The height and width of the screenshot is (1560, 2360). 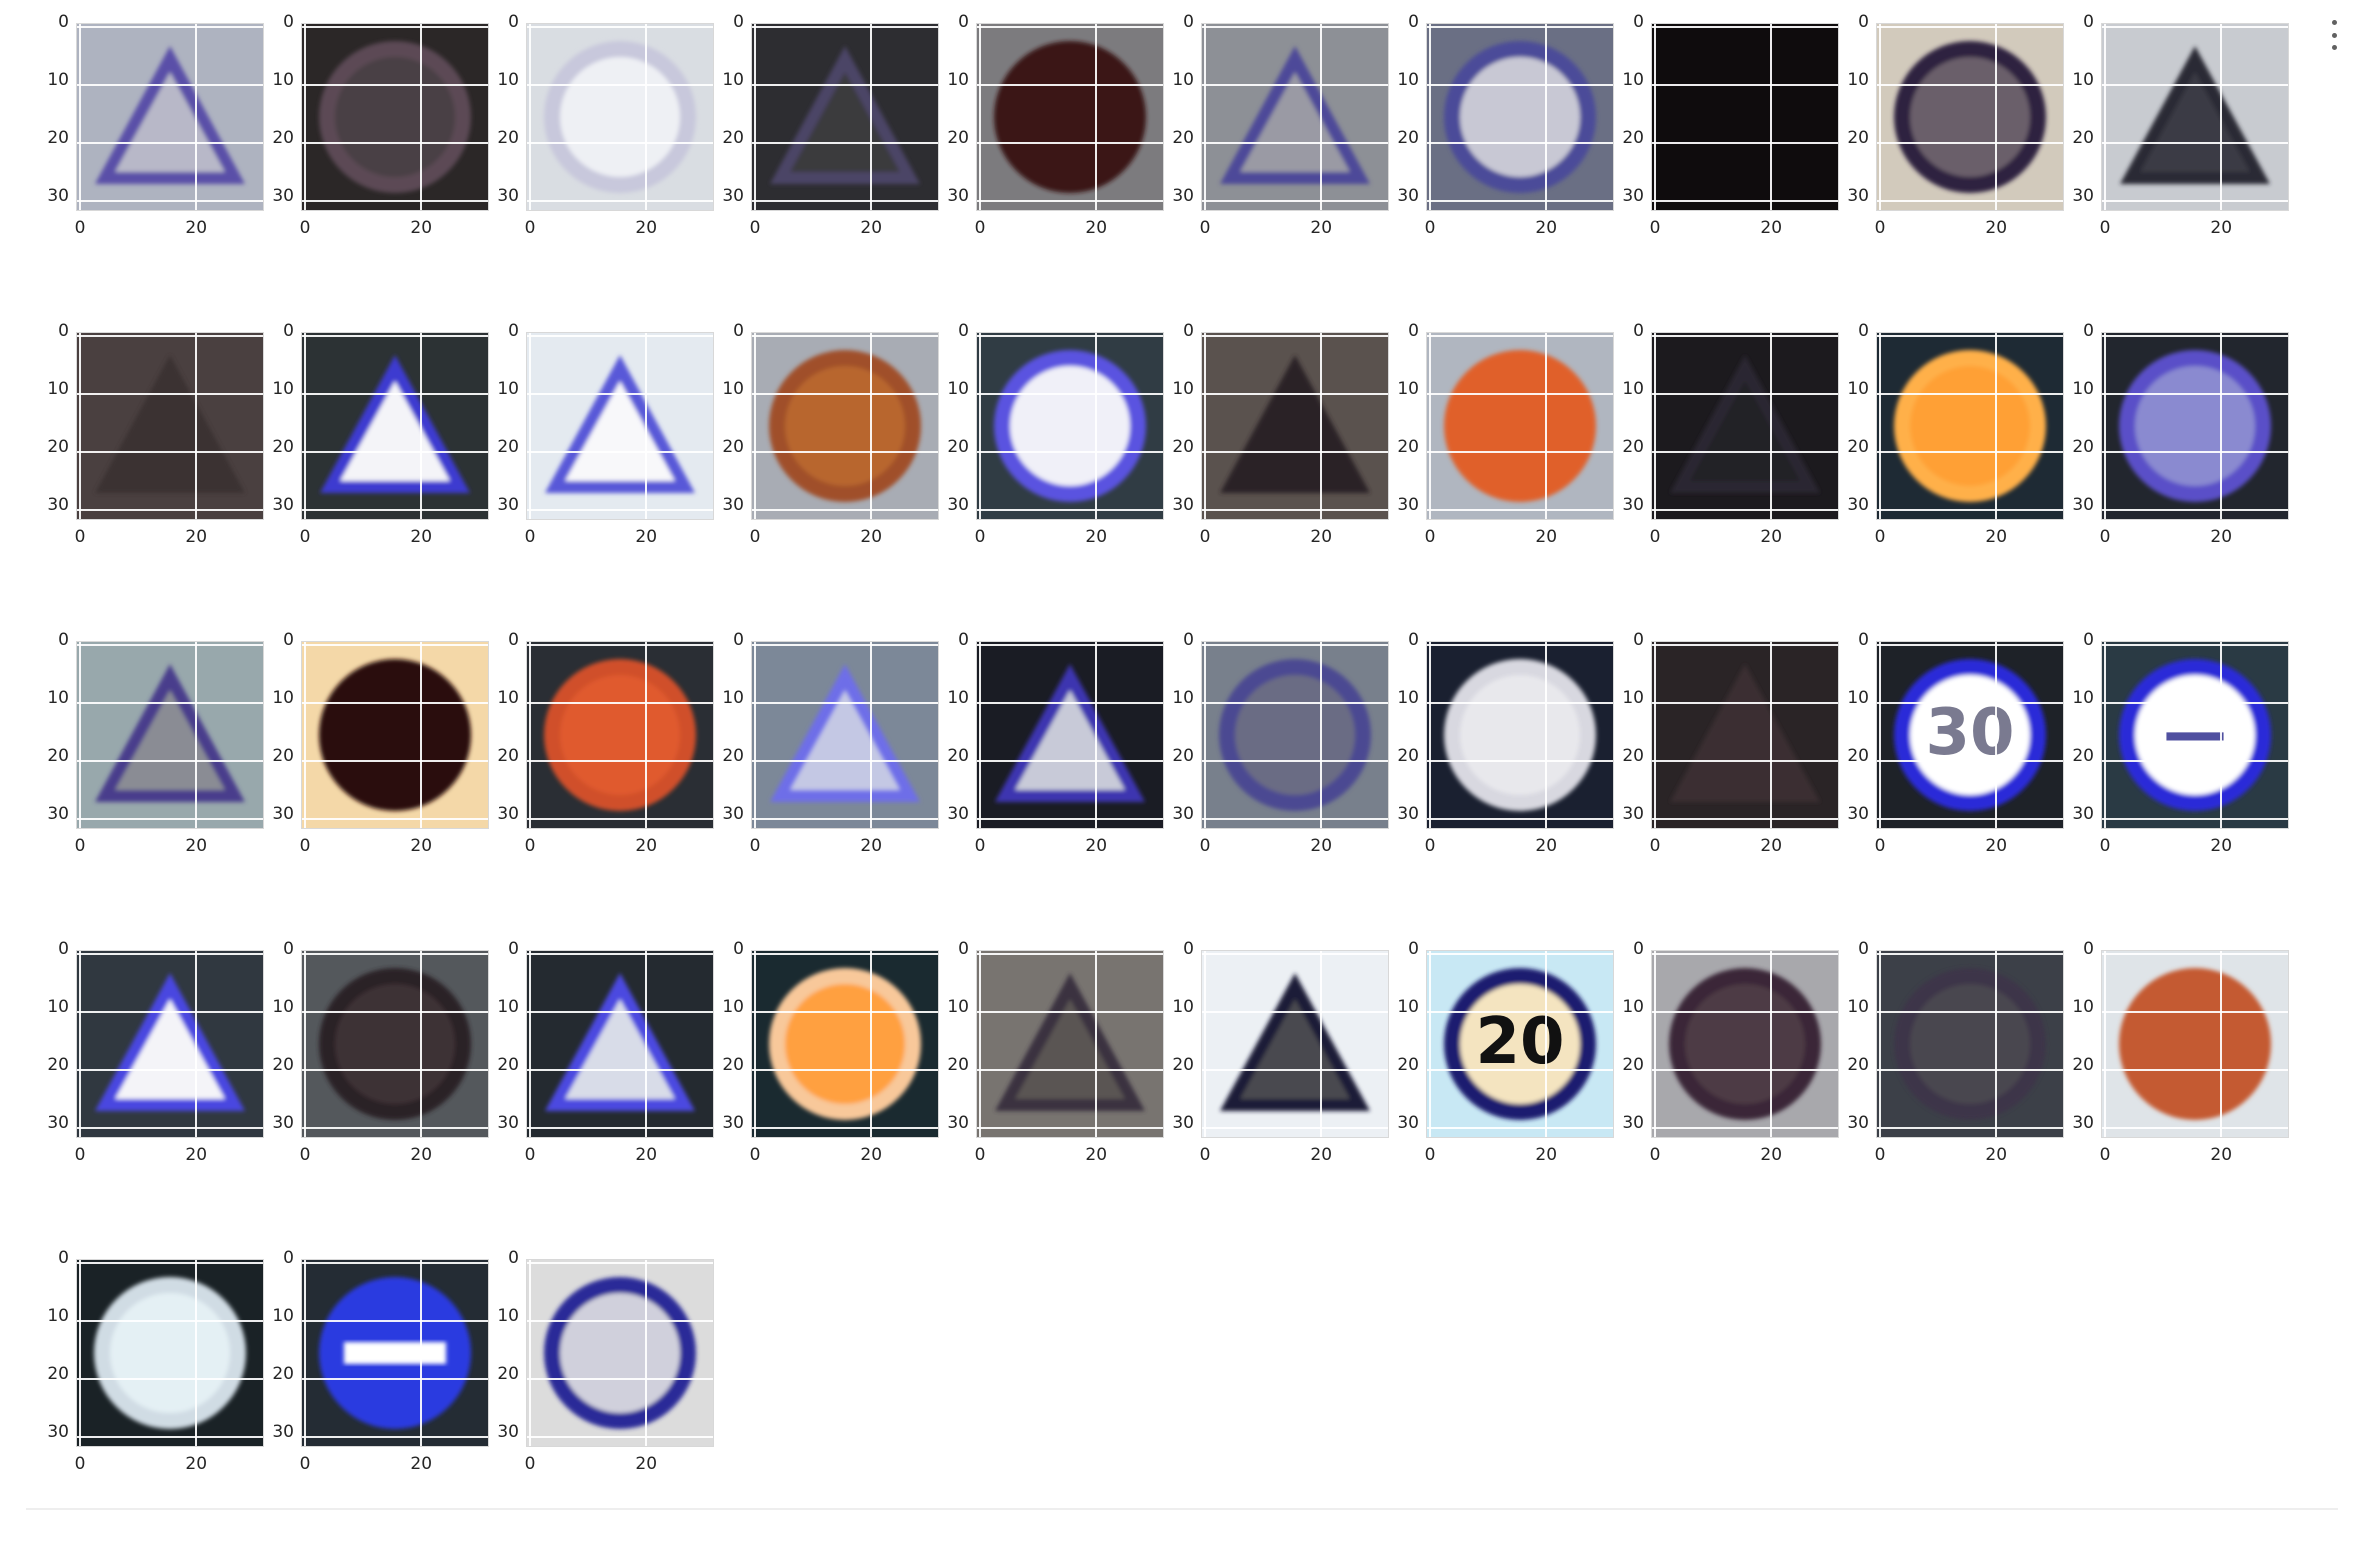 I want to click on image-background, so click(x=1745, y=117).